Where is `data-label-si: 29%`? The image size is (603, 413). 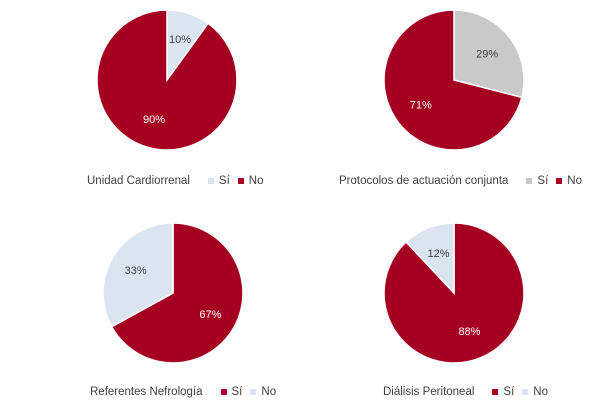 data-label-si: 29% is located at coordinates (487, 54).